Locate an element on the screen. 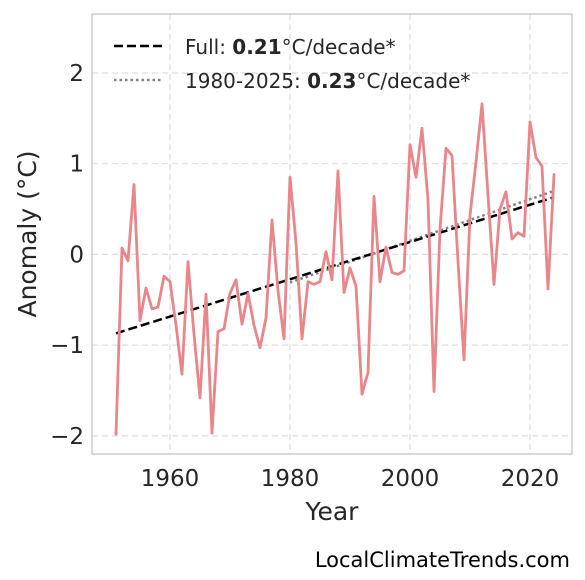 The height and width of the screenshot is (580, 585). y-tick-label: 0 is located at coordinates (76, 255).